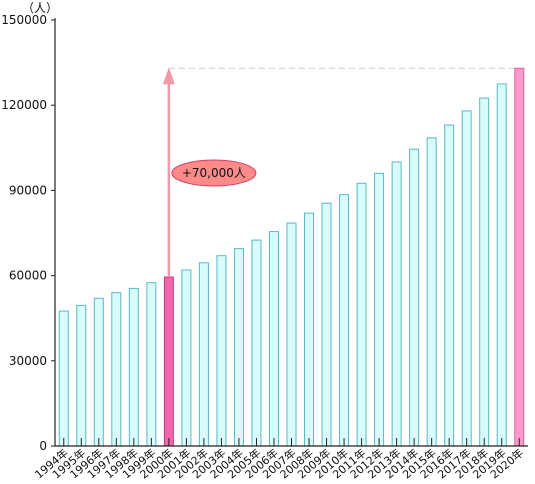 Image resolution: width=535 pixels, height=484 pixels. What do you see at coordinates (81, 375) in the screenshot?
I see `bar-1995年` at bounding box center [81, 375].